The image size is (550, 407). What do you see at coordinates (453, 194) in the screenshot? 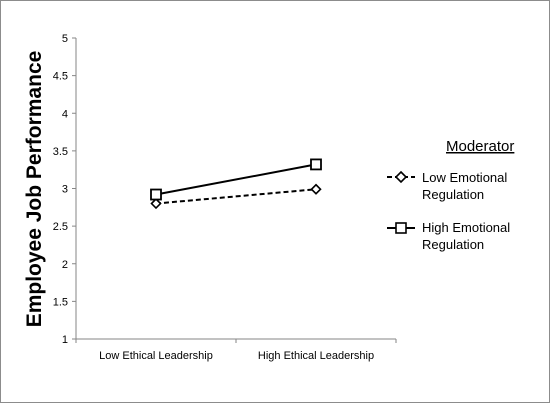
I see `legend-low-label-line2: Regulation` at bounding box center [453, 194].